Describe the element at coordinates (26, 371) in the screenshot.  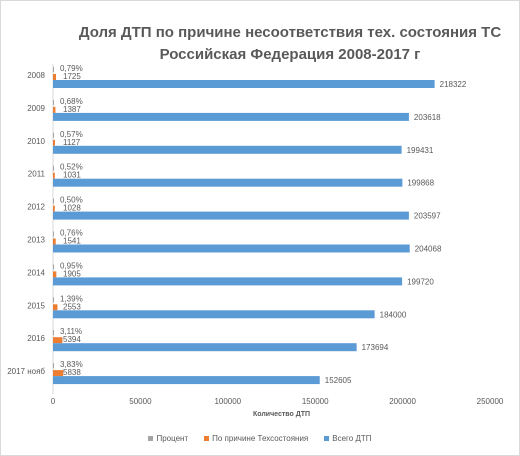
I see `category-label: 2017 нояб` at that location.